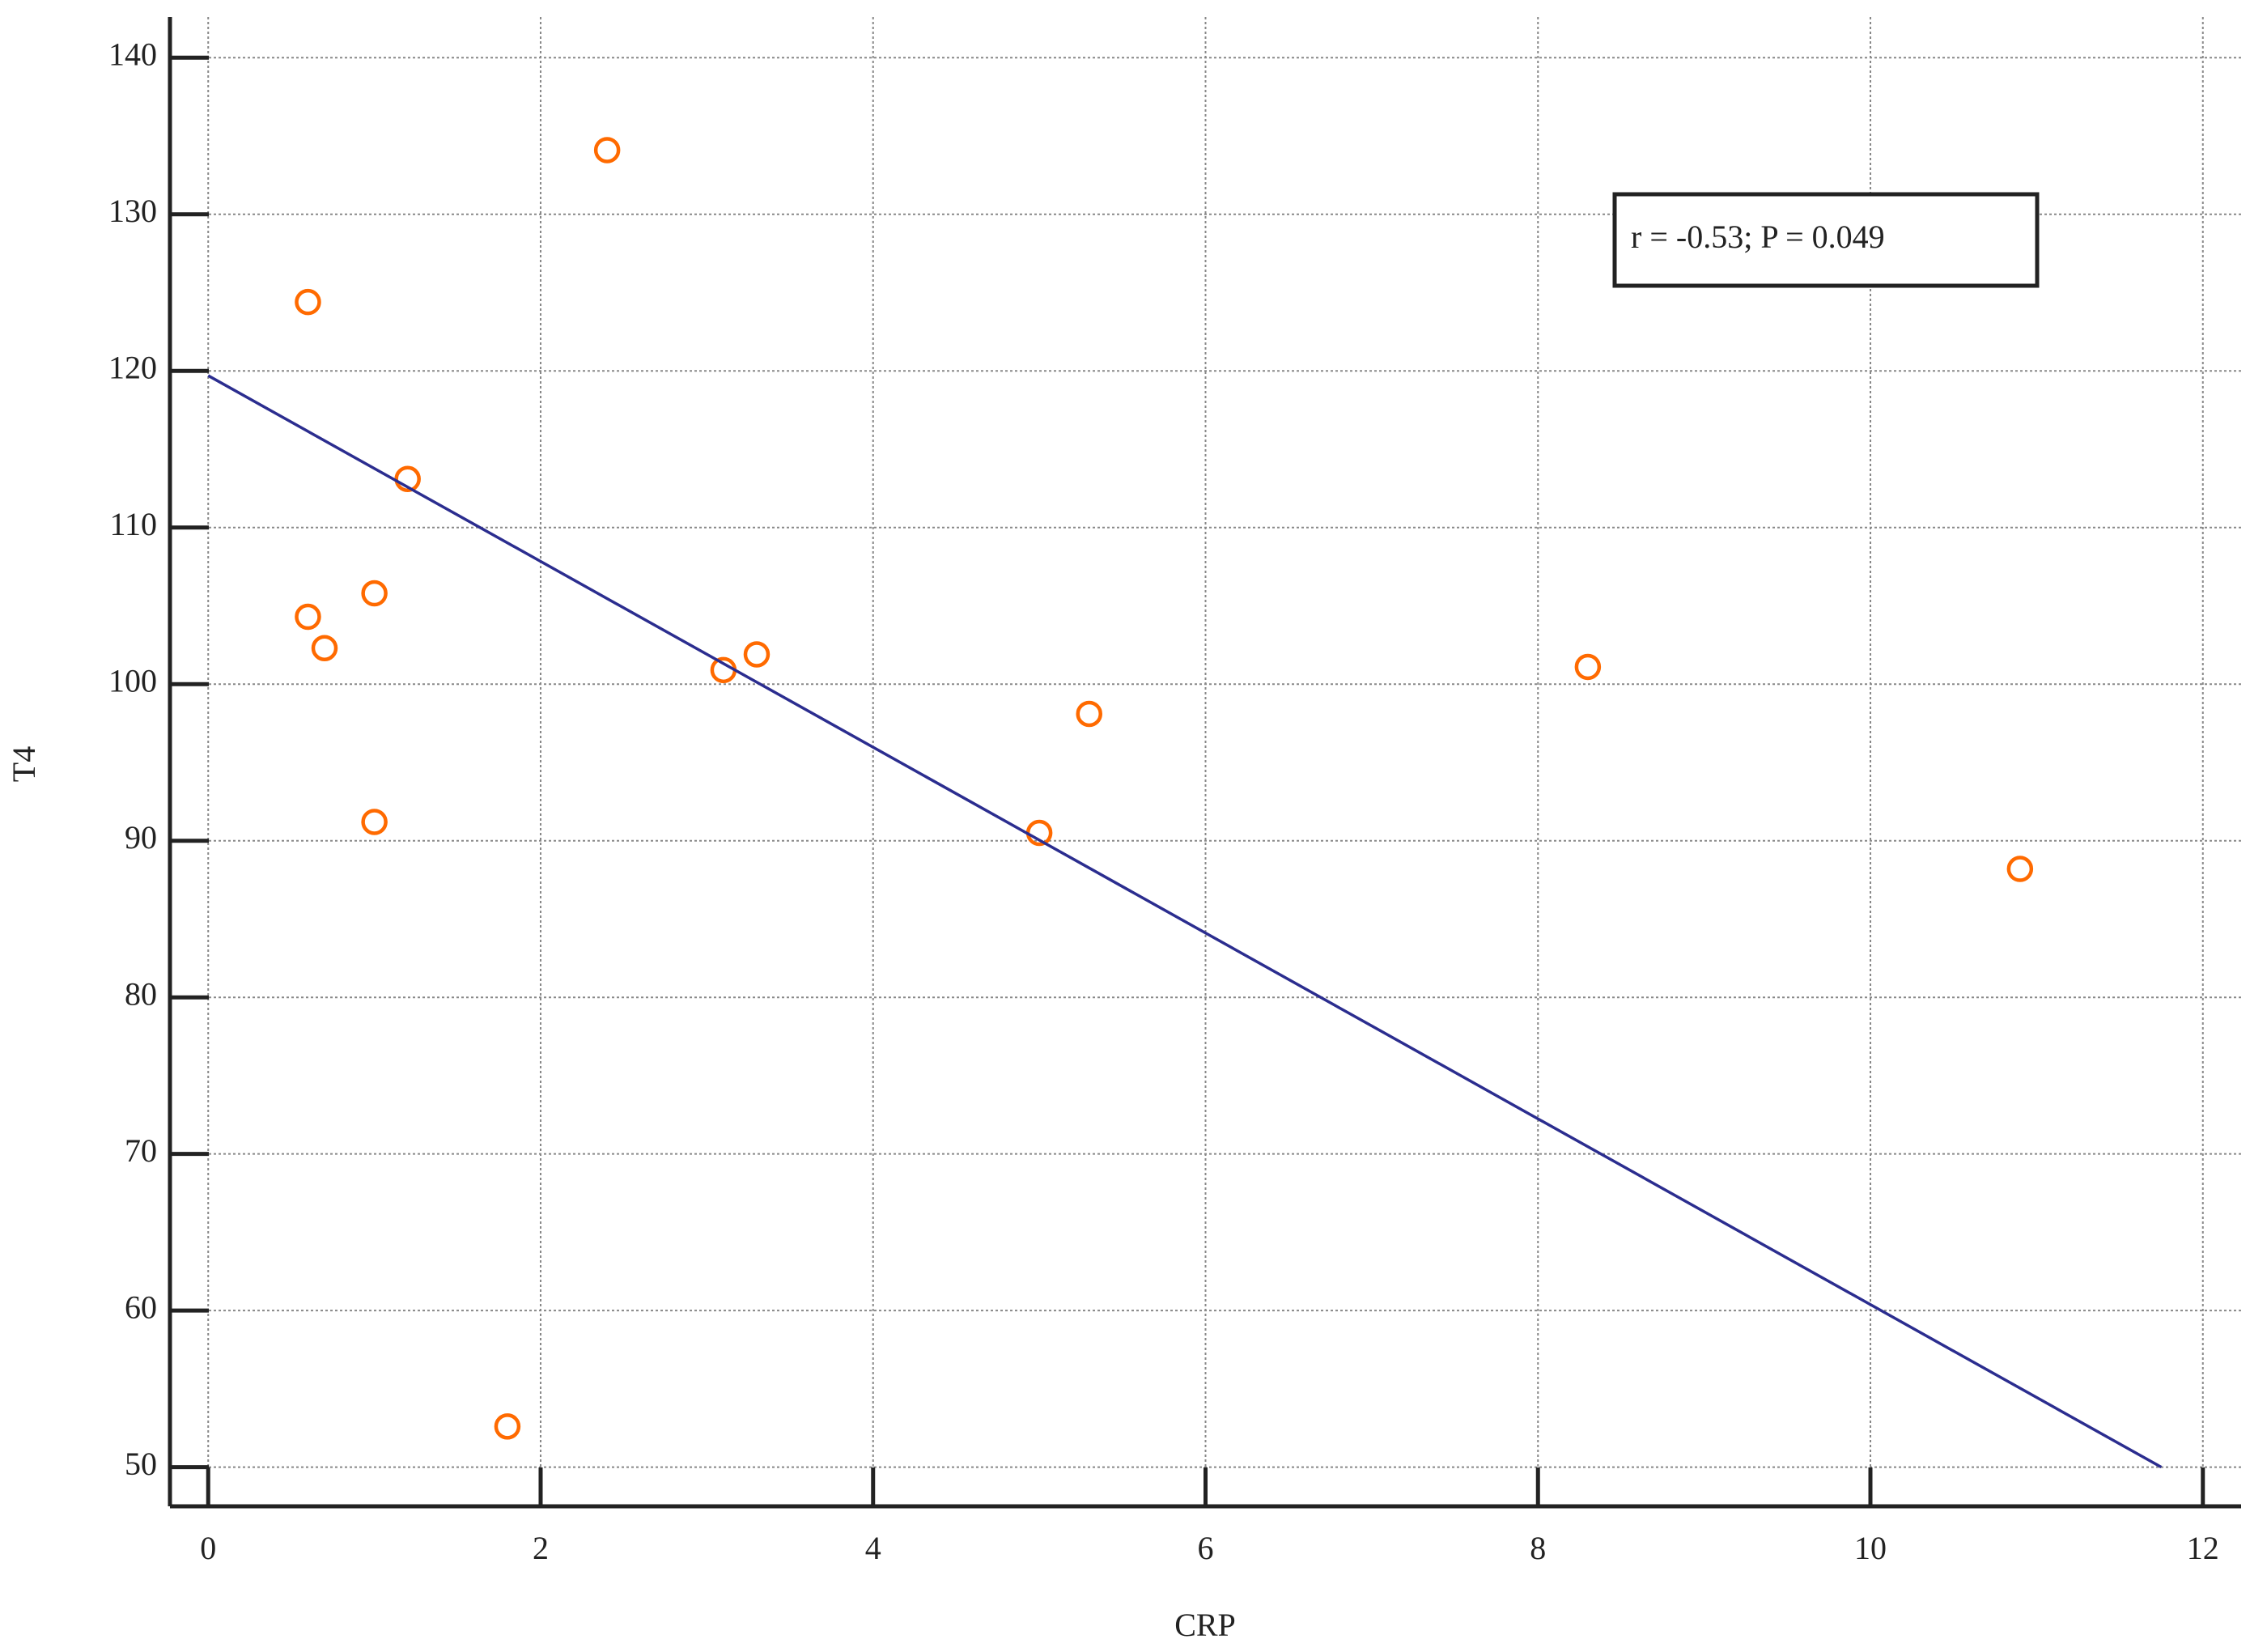 Image resolution: width=2250 pixels, height=1652 pixels. Describe the element at coordinates (1870, 1548) in the screenshot. I see `x-tick-label: 10` at that location.